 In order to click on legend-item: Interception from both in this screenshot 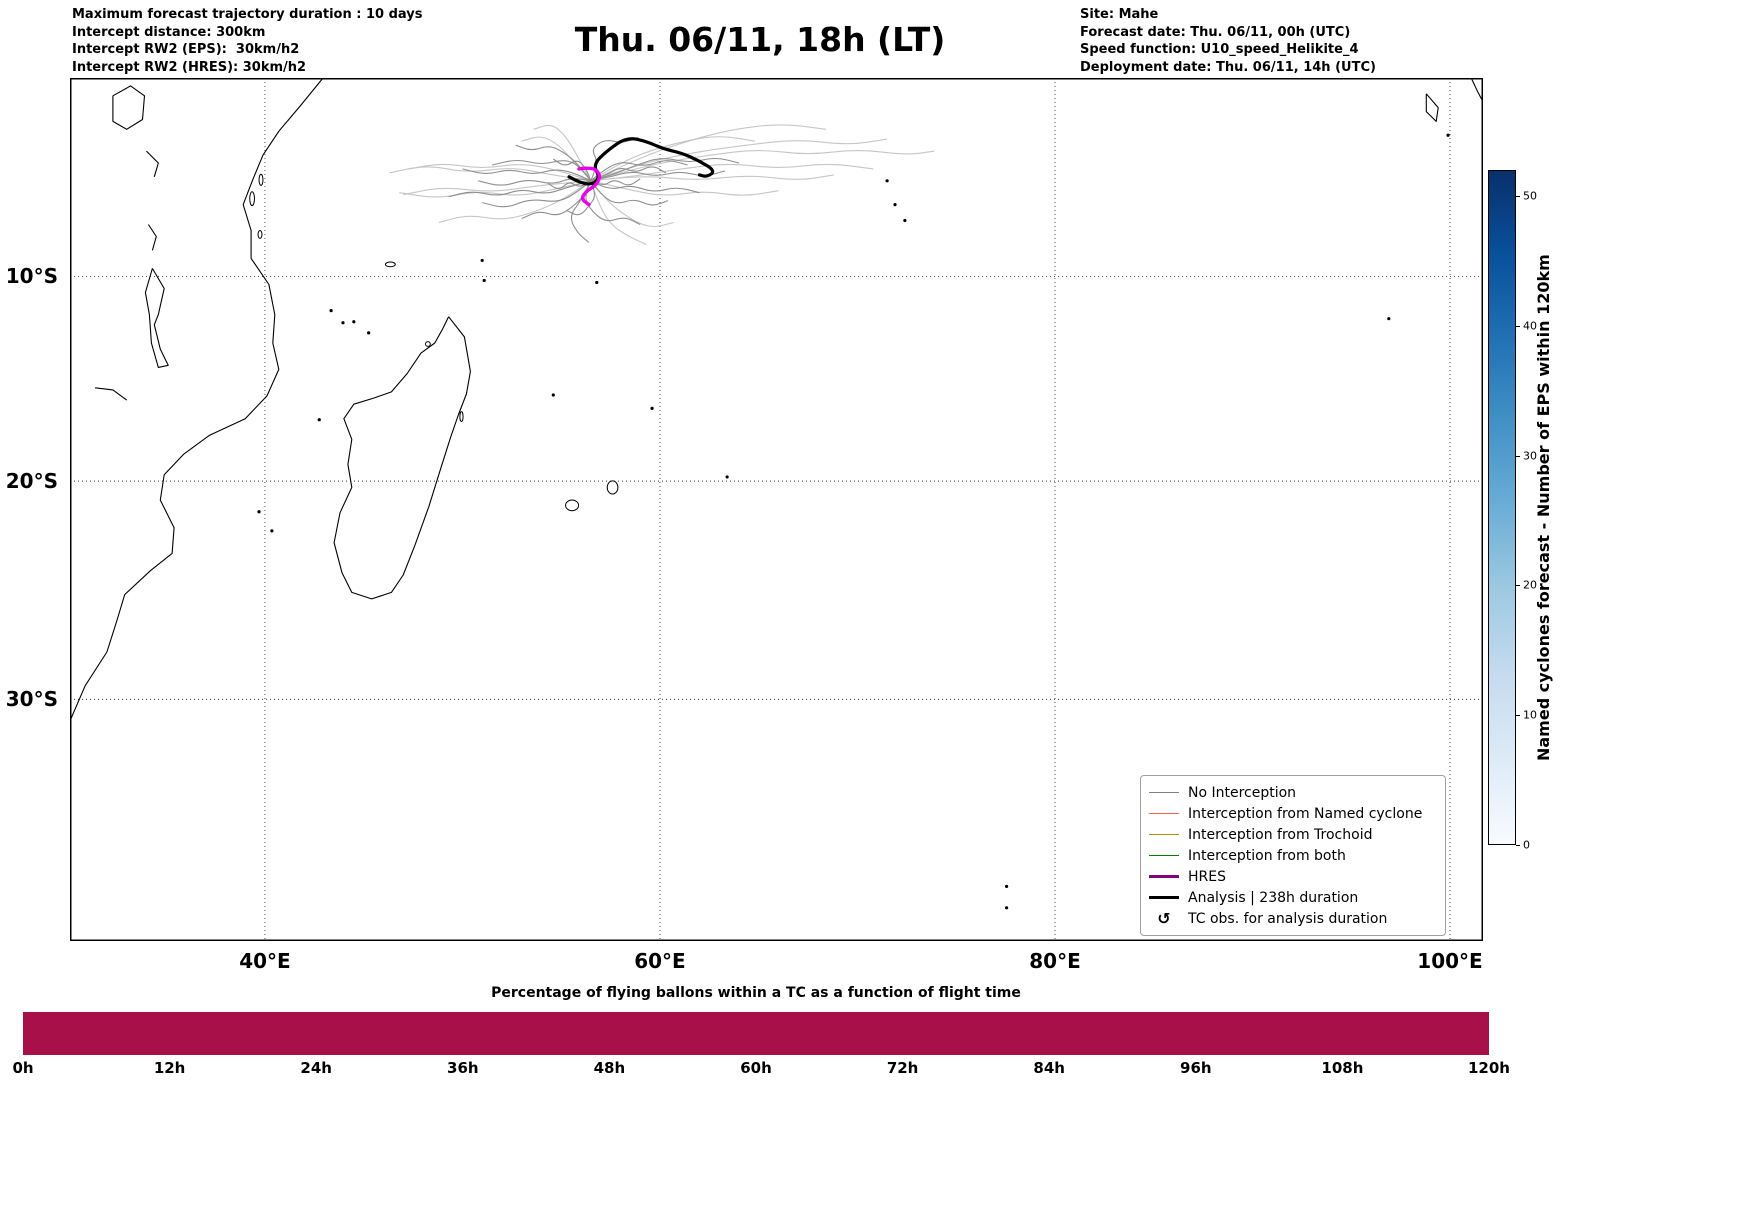, I will do `click(1293, 855)`.